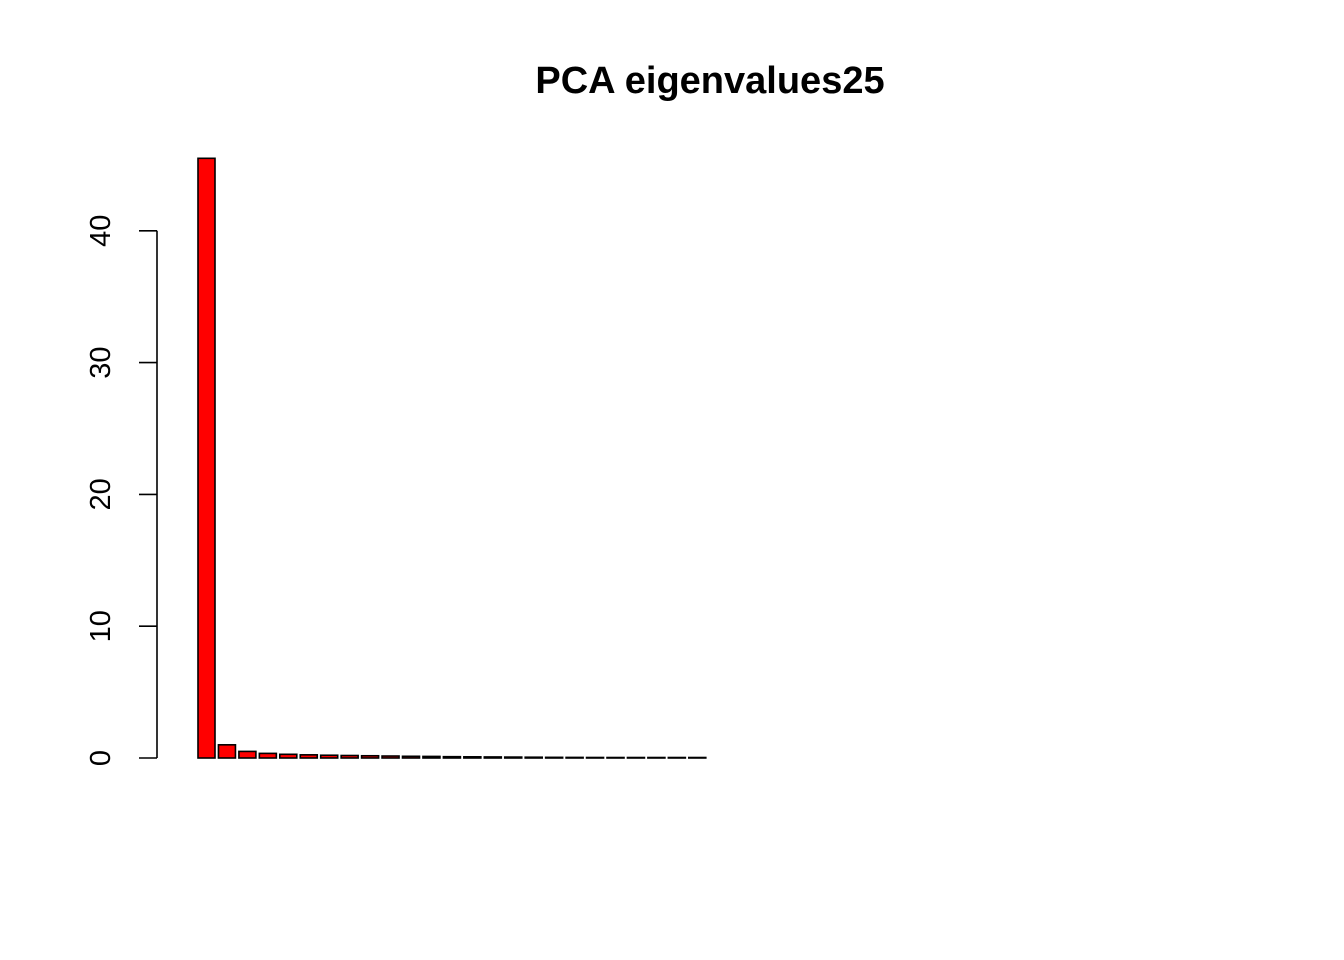  What do you see at coordinates (101, 494) in the screenshot?
I see `y-tick-label: 20` at bounding box center [101, 494].